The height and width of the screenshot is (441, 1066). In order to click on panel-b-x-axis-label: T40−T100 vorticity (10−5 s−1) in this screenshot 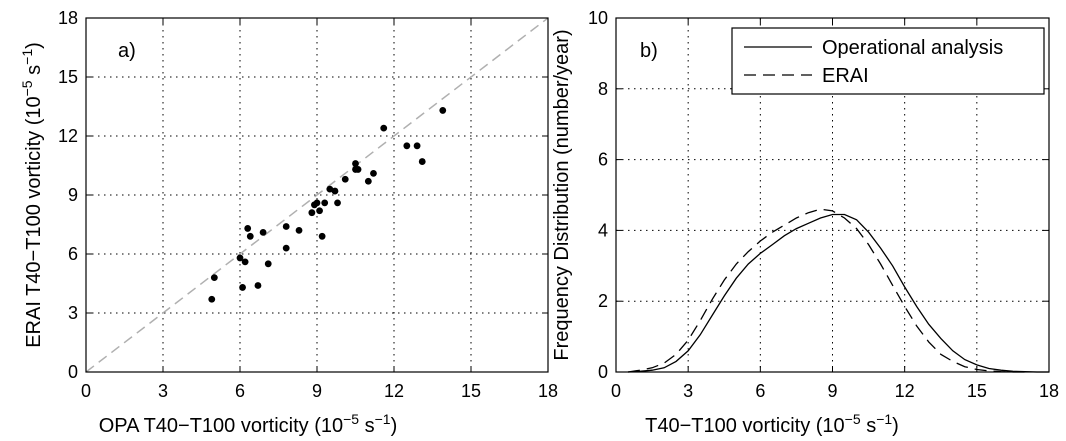, I will do `click(772, 424)`.